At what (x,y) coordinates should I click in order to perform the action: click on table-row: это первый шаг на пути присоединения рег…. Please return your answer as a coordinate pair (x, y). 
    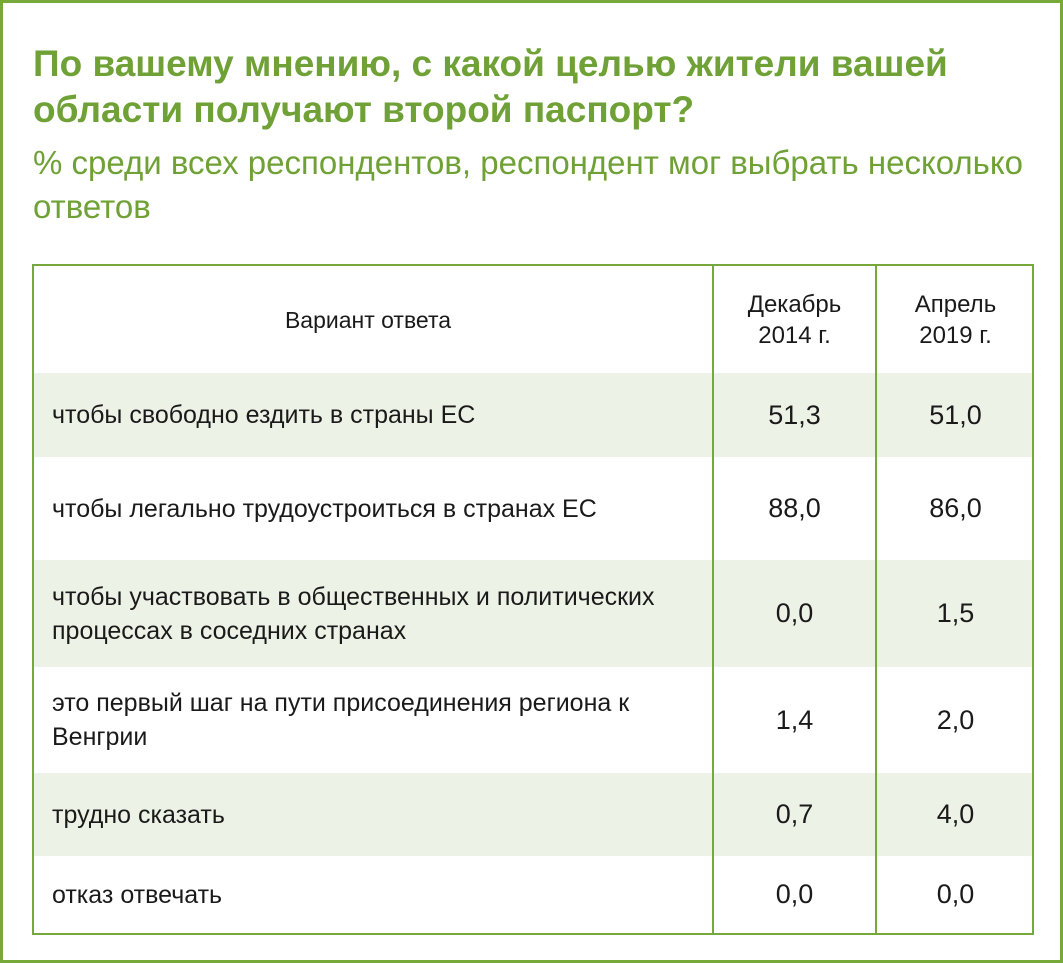
    Looking at the image, I should click on (533, 720).